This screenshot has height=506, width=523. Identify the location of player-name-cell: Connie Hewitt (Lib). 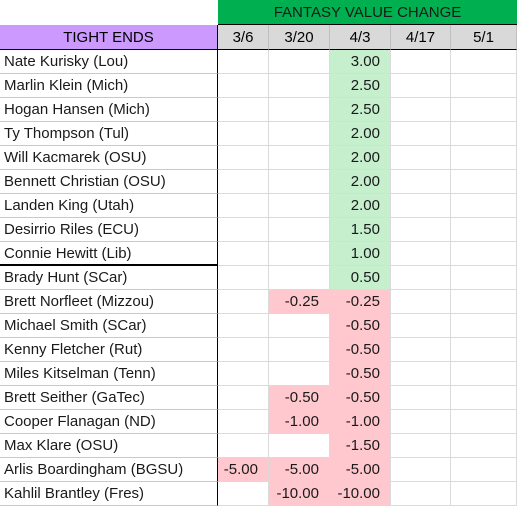
(109, 254).